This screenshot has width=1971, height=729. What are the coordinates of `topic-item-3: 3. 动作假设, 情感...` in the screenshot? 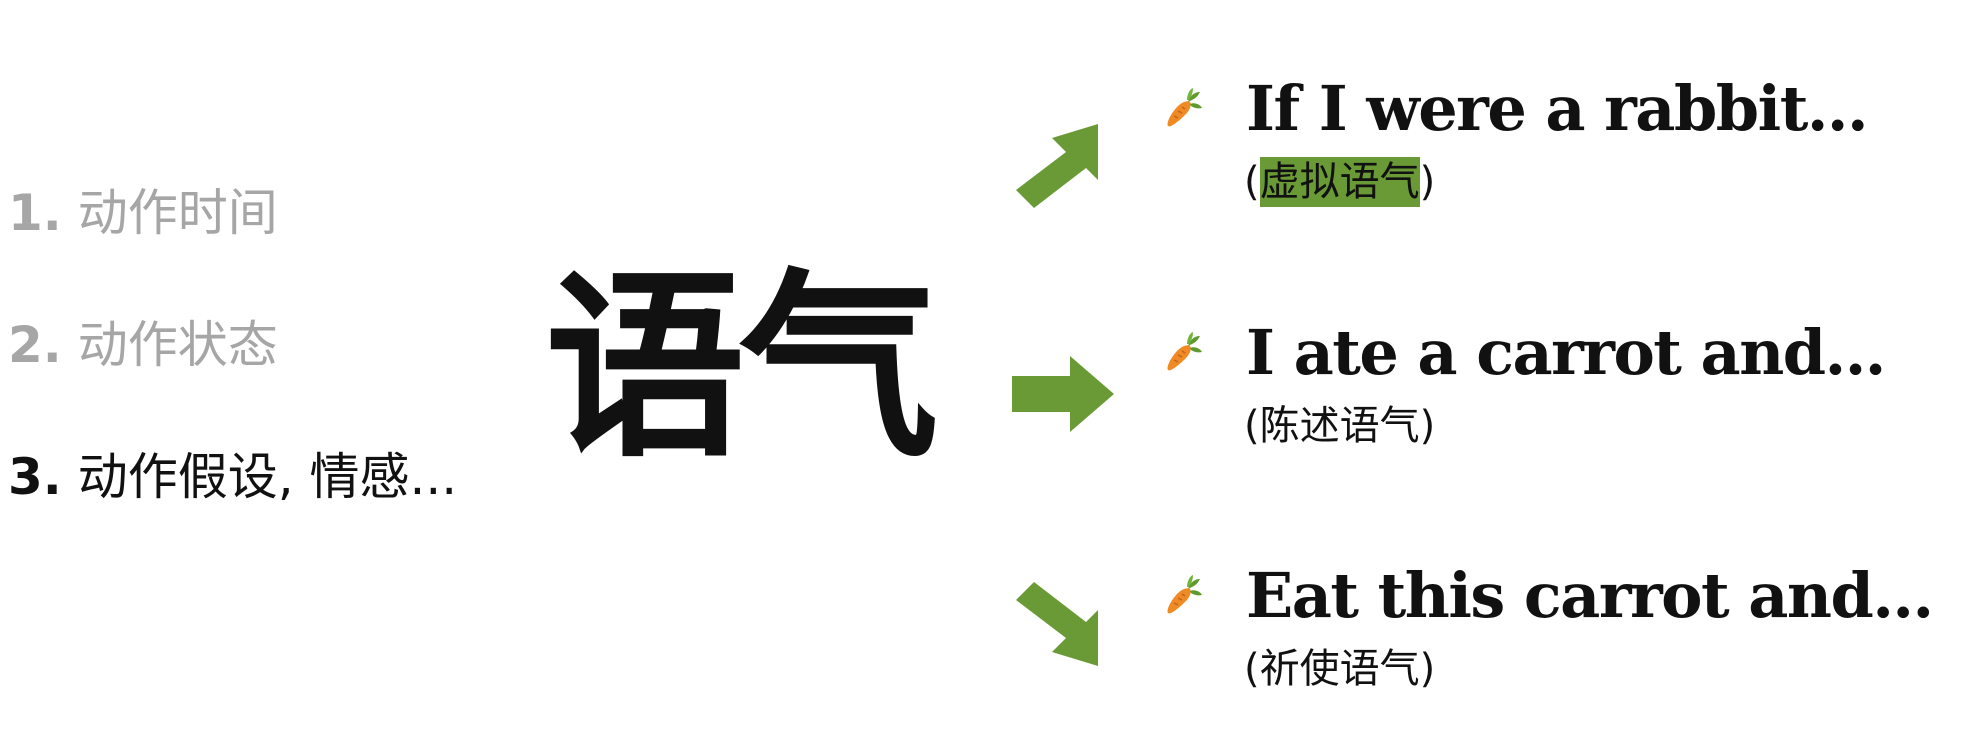 It's located at (232, 477).